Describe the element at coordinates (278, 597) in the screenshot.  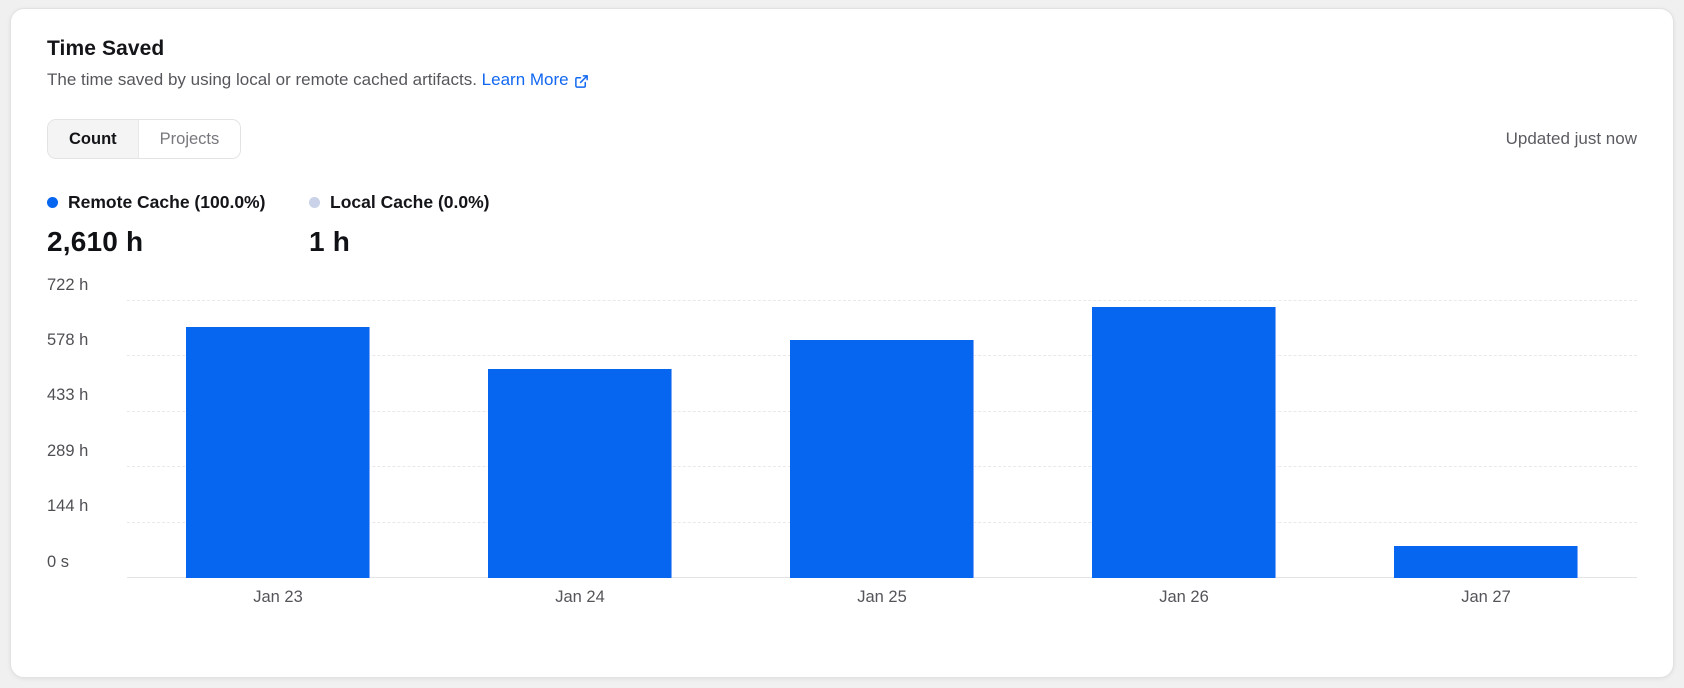
I see `x-axis-tick-label: Jan 23` at that location.